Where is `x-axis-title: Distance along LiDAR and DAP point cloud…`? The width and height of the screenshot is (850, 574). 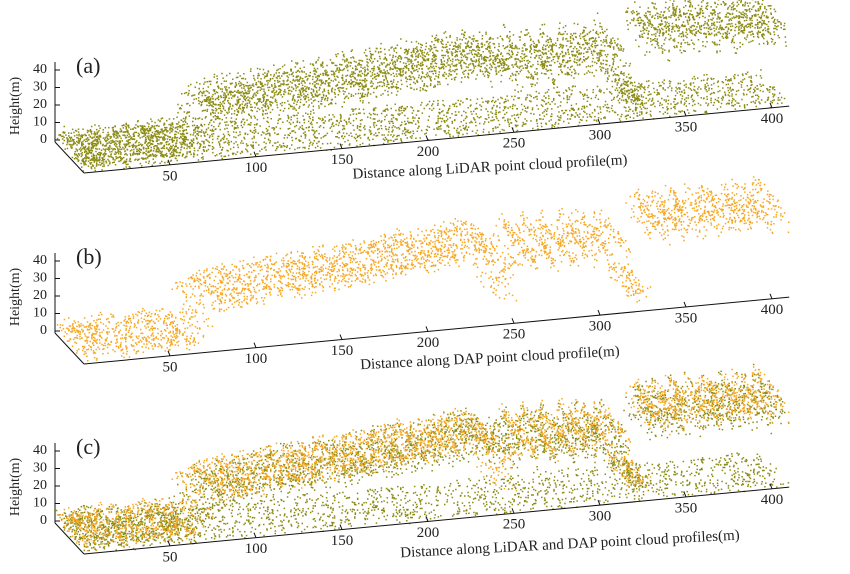
x-axis-title: Distance along LiDAR and DAP point cloud… is located at coordinates (570, 545).